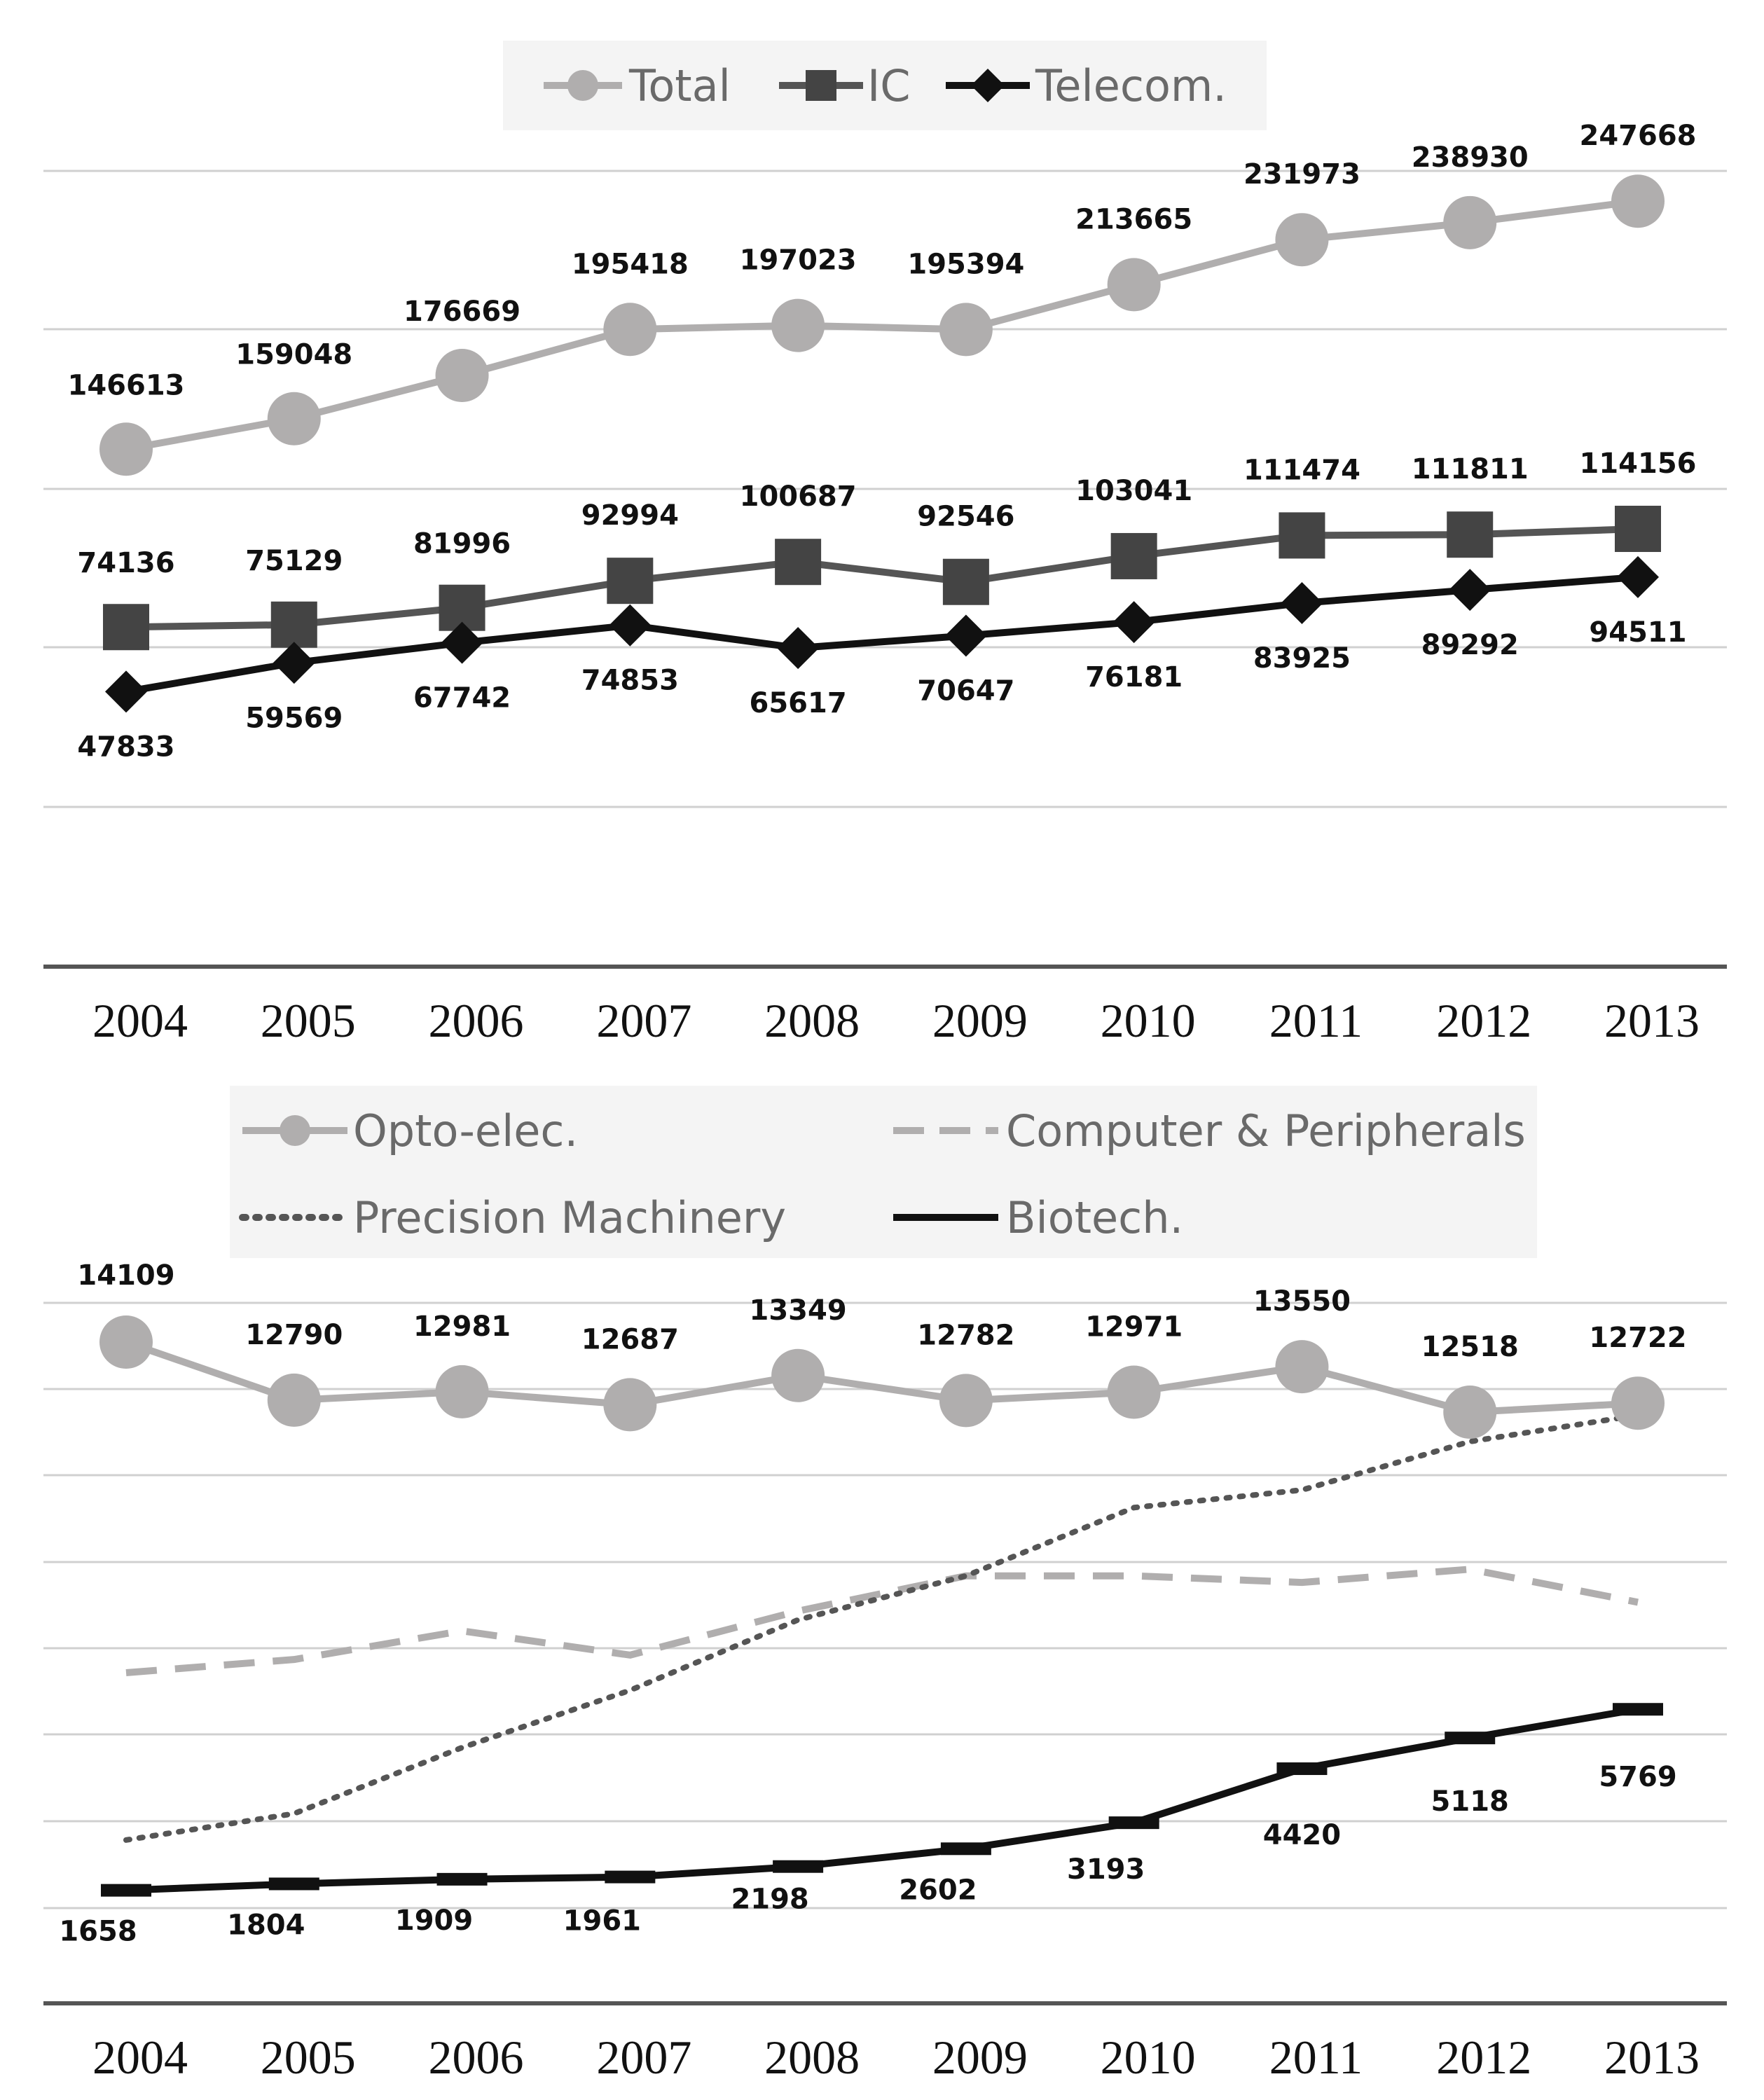  I want to click on data-label-opto: 12518, so click(1470, 1347).